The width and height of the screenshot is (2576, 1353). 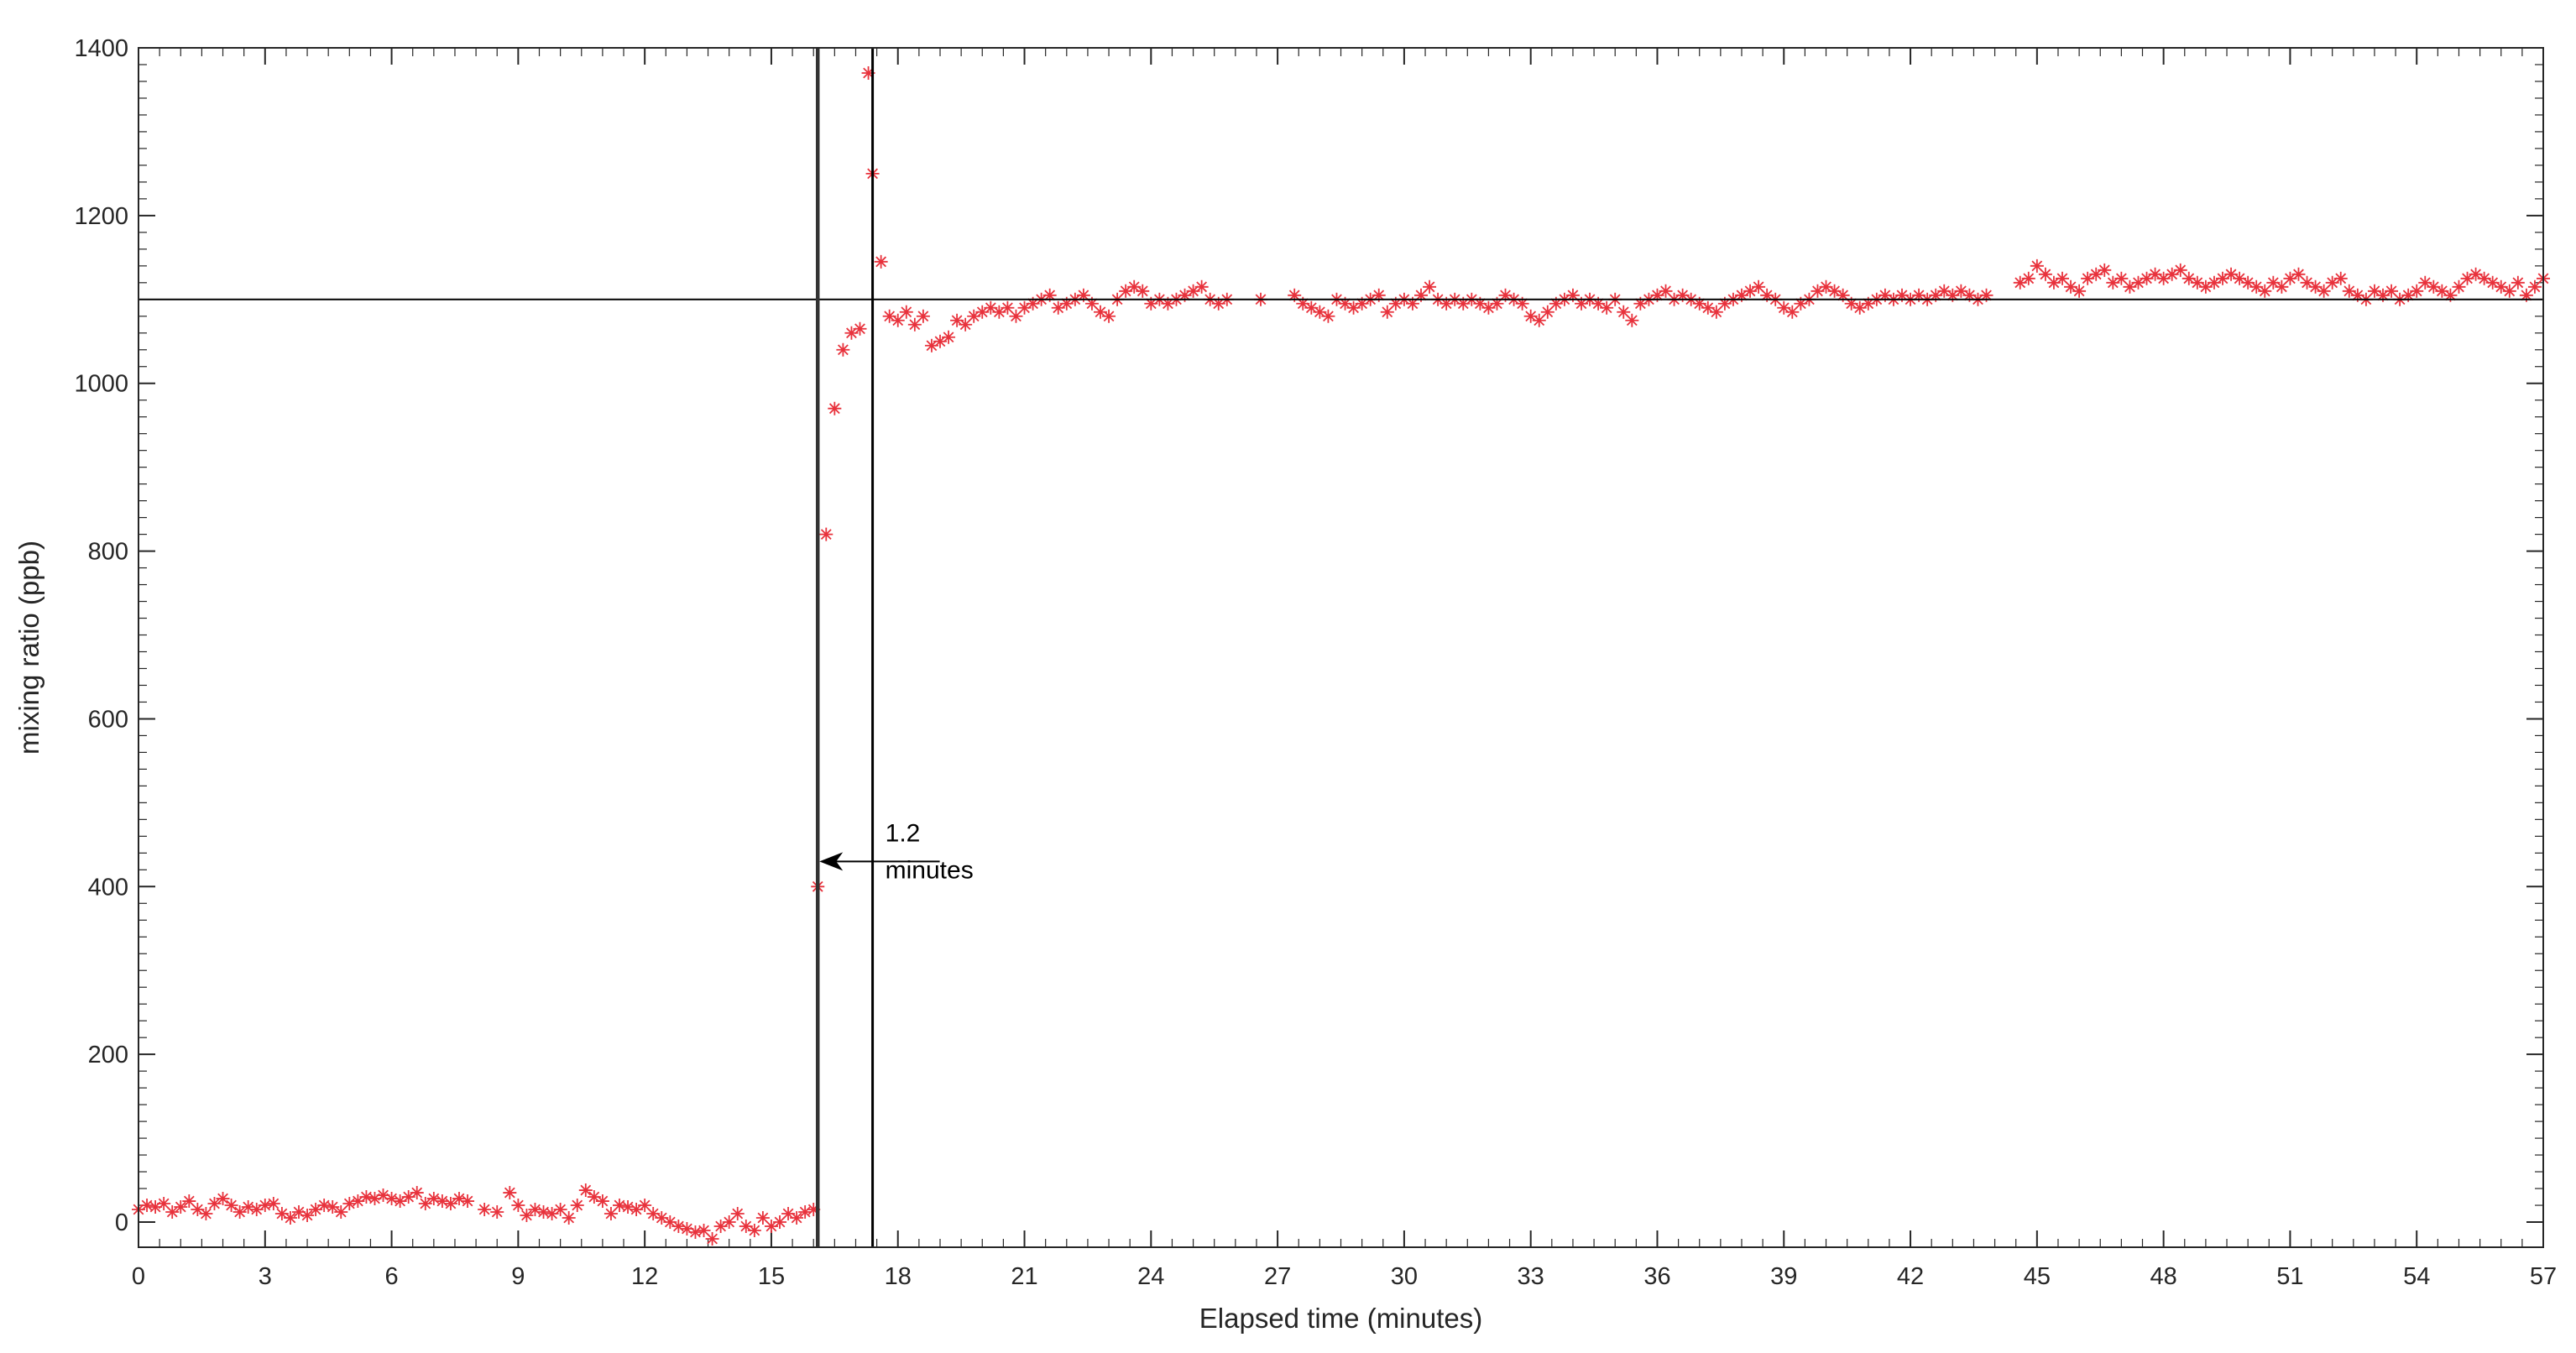 What do you see at coordinates (518, 1276) in the screenshot?
I see `x-tick-label: 9` at bounding box center [518, 1276].